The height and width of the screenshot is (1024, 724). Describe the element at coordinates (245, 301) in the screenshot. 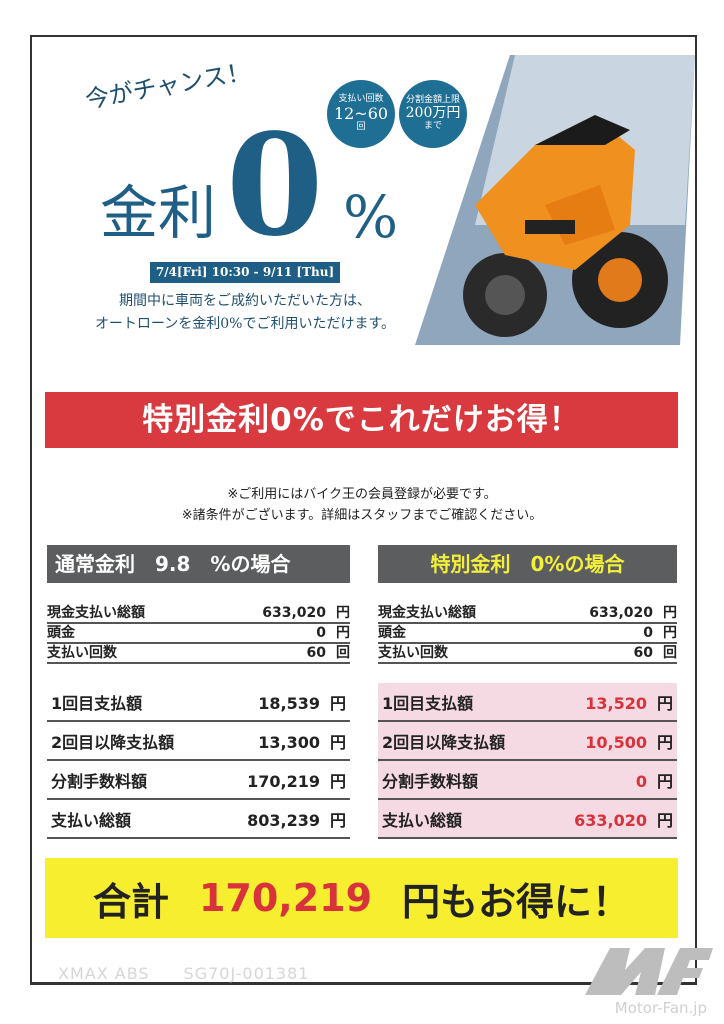

I see `description-line-1: 期間中に車両をご成約いただいた方は、` at that location.